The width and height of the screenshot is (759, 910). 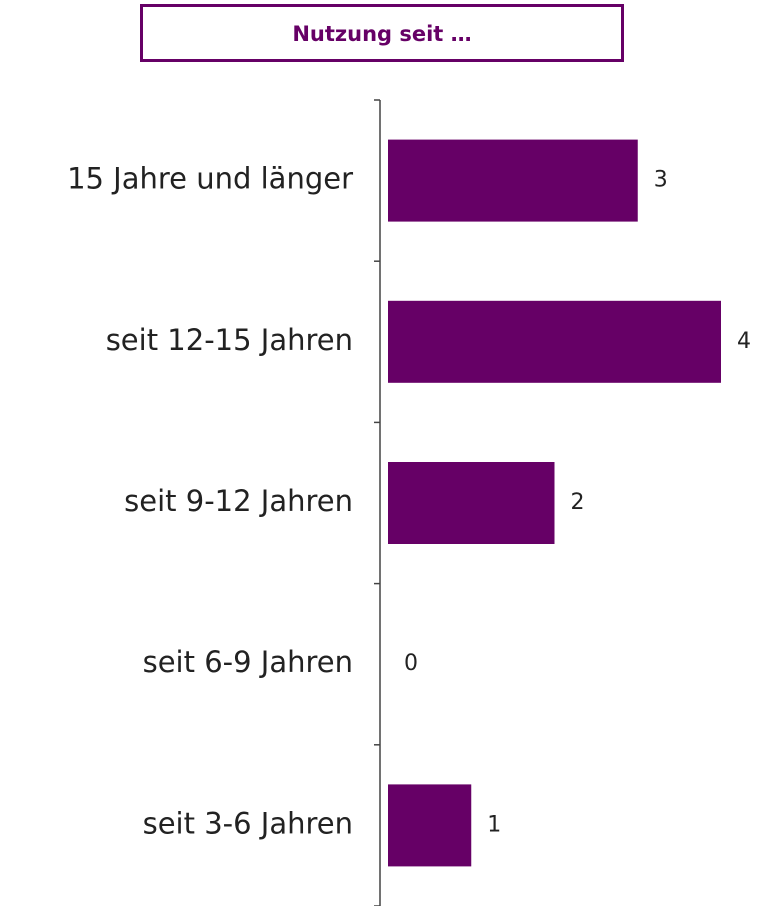 What do you see at coordinates (494, 824) in the screenshot?
I see `value-label: 1` at bounding box center [494, 824].